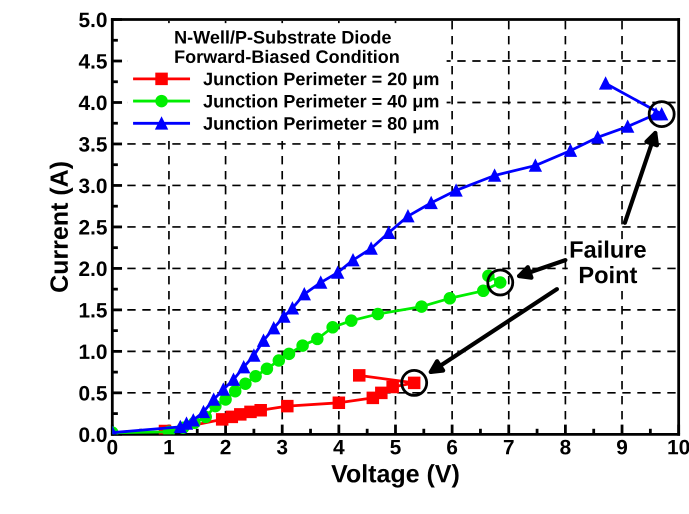  What do you see at coordinates (622, 447) in the screenshot?
I see `x-tick-label: 9` at bounding box center [622, 447].